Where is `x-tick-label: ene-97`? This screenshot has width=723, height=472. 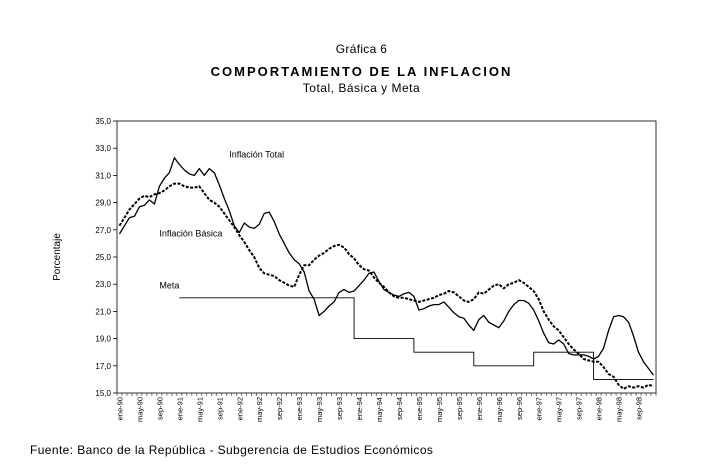
x-tick-label: ene-97 is located at coordinates (539, 408).